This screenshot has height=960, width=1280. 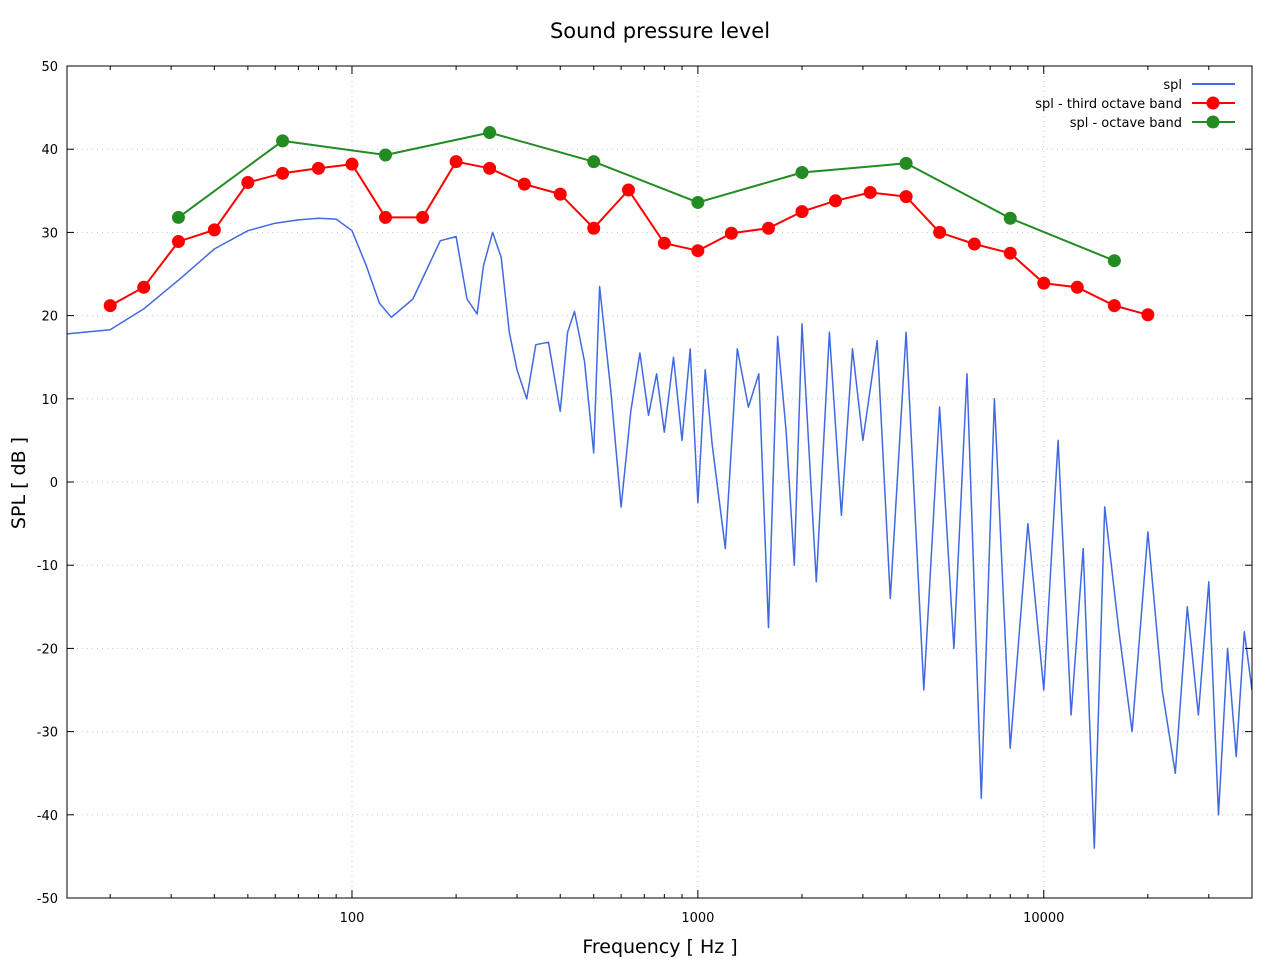 What do you see at coordinates (49, 150) in the screenshot?
I see `y-tick-label: 40` at bounding box center [49, 150].